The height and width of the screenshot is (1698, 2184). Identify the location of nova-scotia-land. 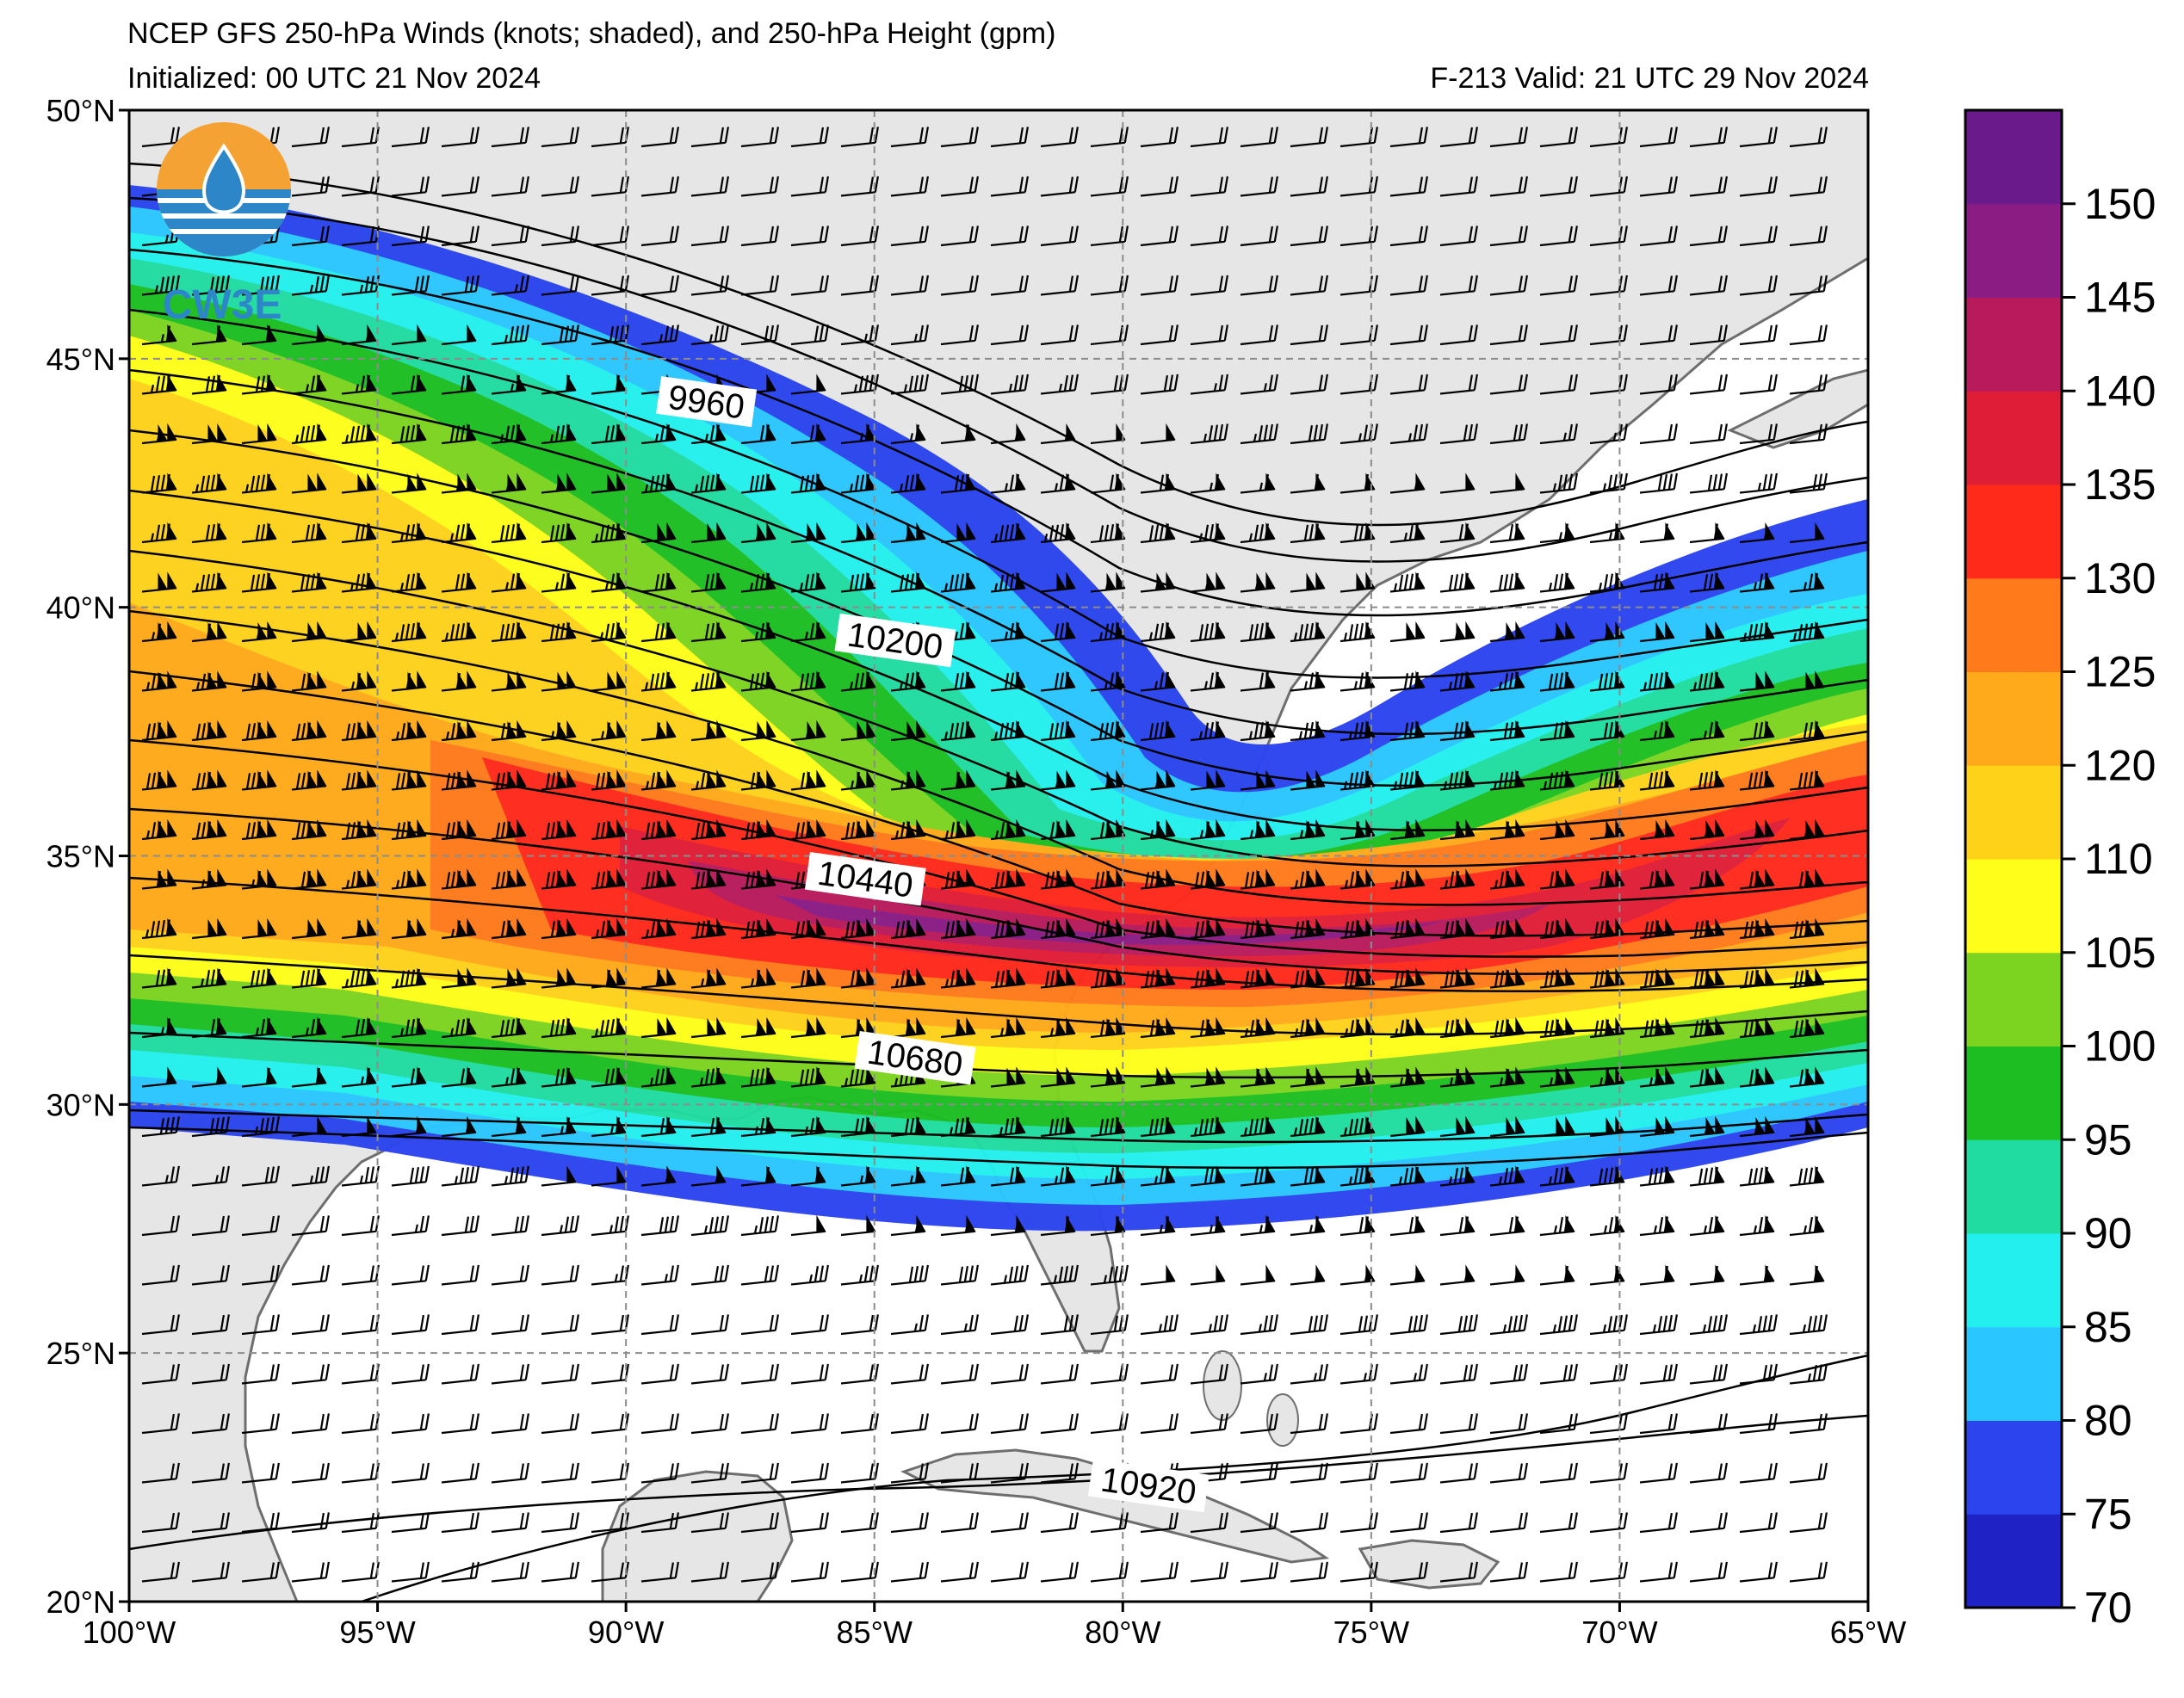
(1797, 409).